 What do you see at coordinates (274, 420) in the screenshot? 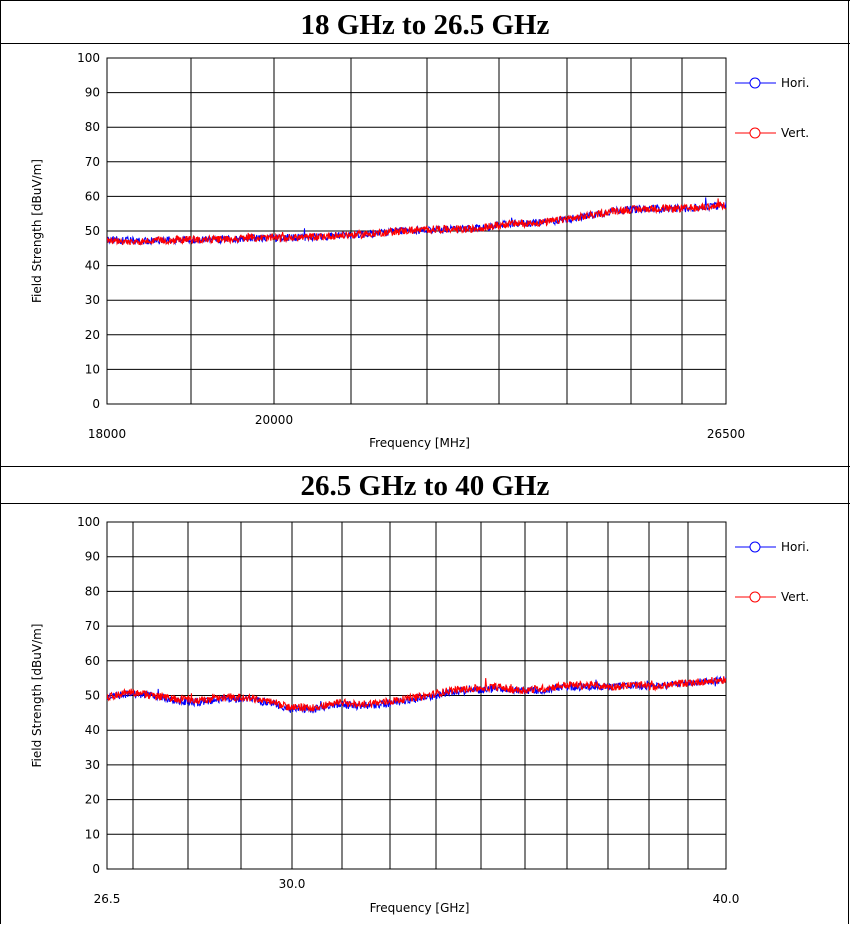
I see `x-tick-label: 20000` at bounding box center [274, 420].